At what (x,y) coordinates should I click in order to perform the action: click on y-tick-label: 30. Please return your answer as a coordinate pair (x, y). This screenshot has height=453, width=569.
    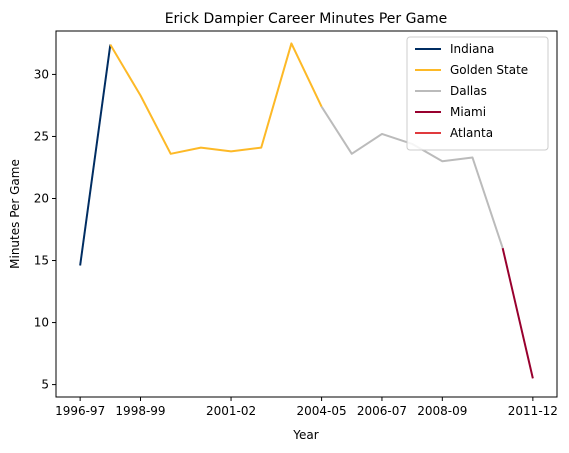
    Looking at the image, I should click on (41, 74).